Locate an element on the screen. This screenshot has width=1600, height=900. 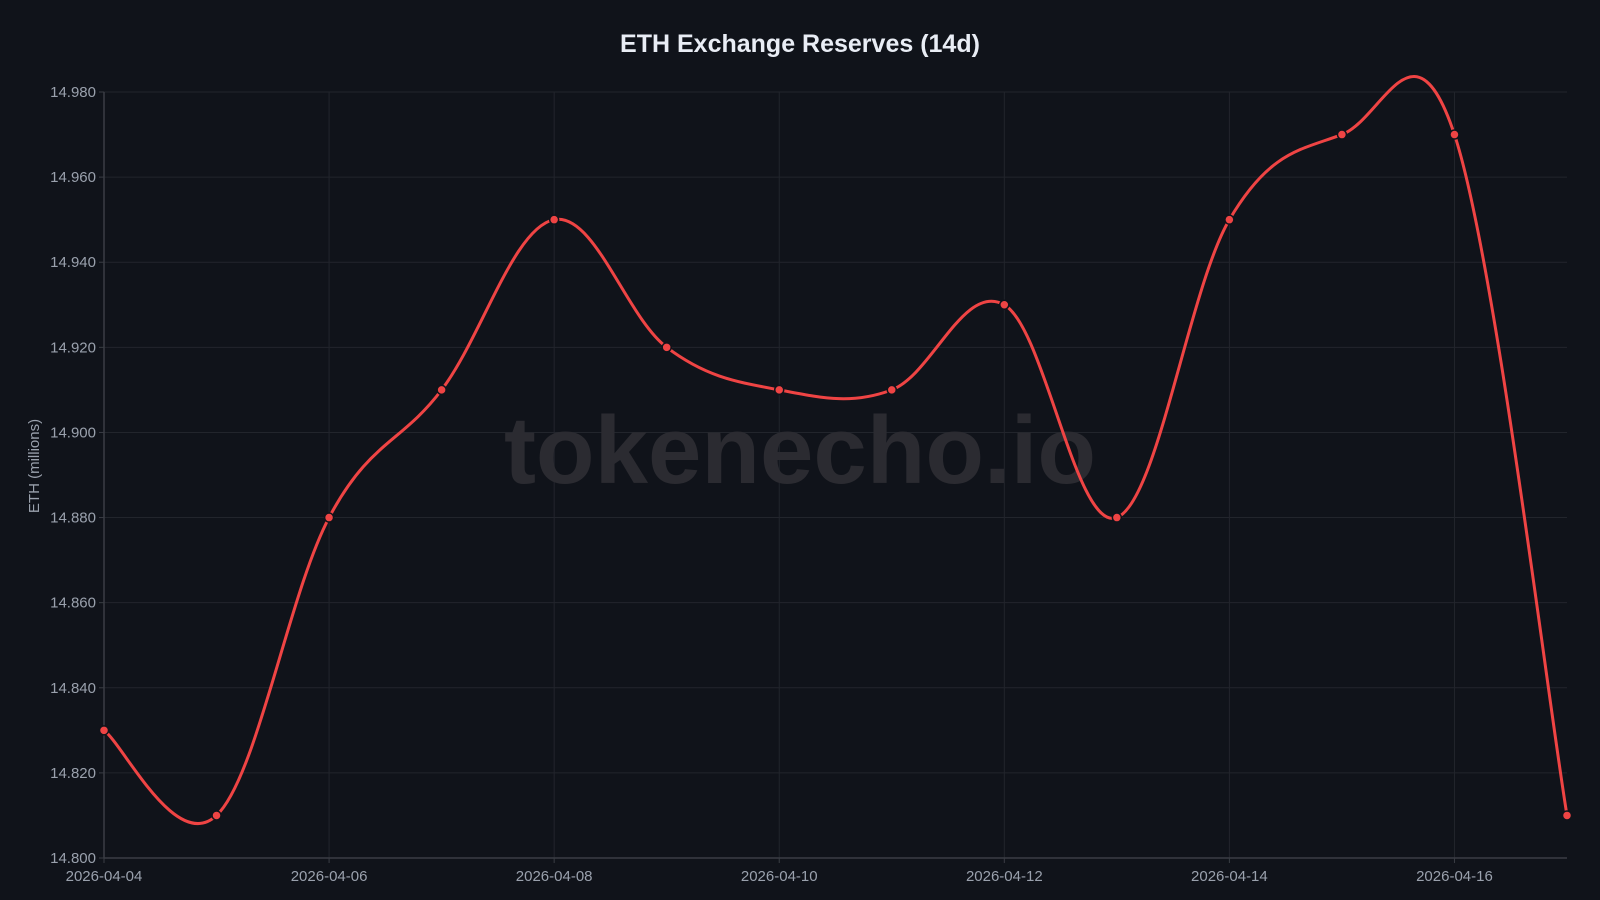
svg-text: 14.860 is located at coordinates (73, 603).